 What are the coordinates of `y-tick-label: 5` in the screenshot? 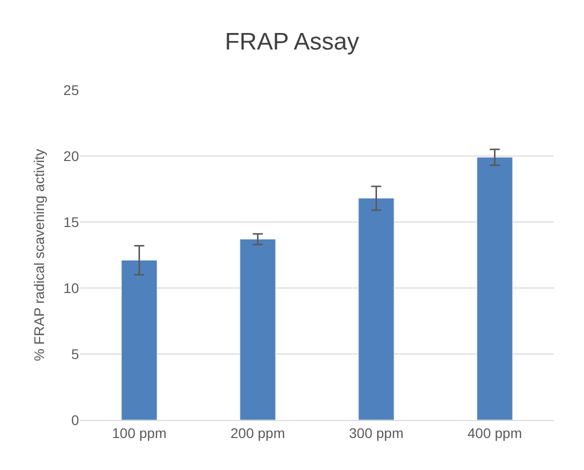 It's located at (75, 354).